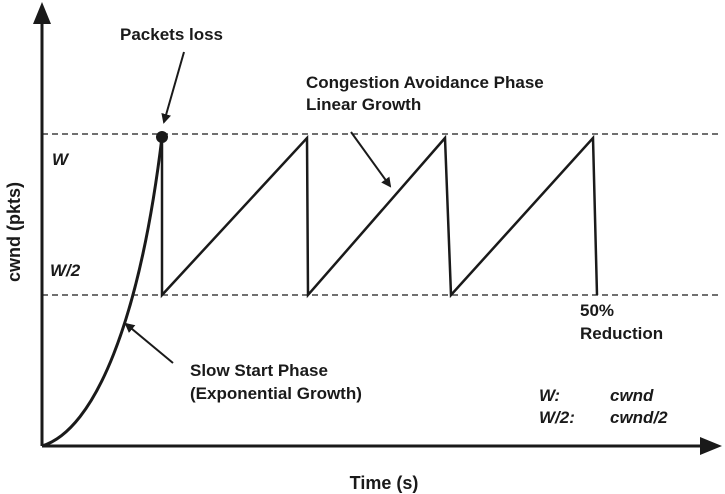 This screenshot has height=494, width=725. I want to click on legend-value-w-half: cwnd/2, so click(639, 417).